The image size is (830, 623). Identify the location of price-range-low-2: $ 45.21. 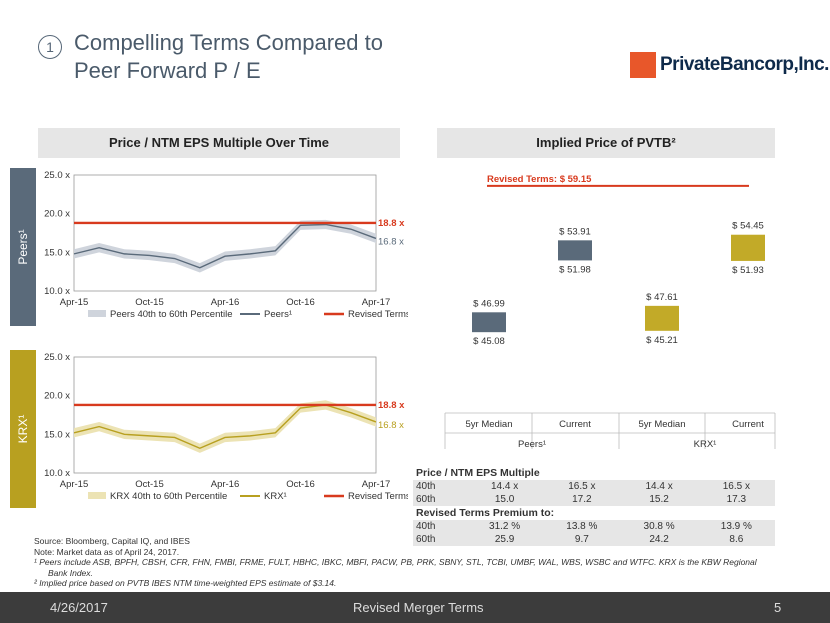
(662, 340).